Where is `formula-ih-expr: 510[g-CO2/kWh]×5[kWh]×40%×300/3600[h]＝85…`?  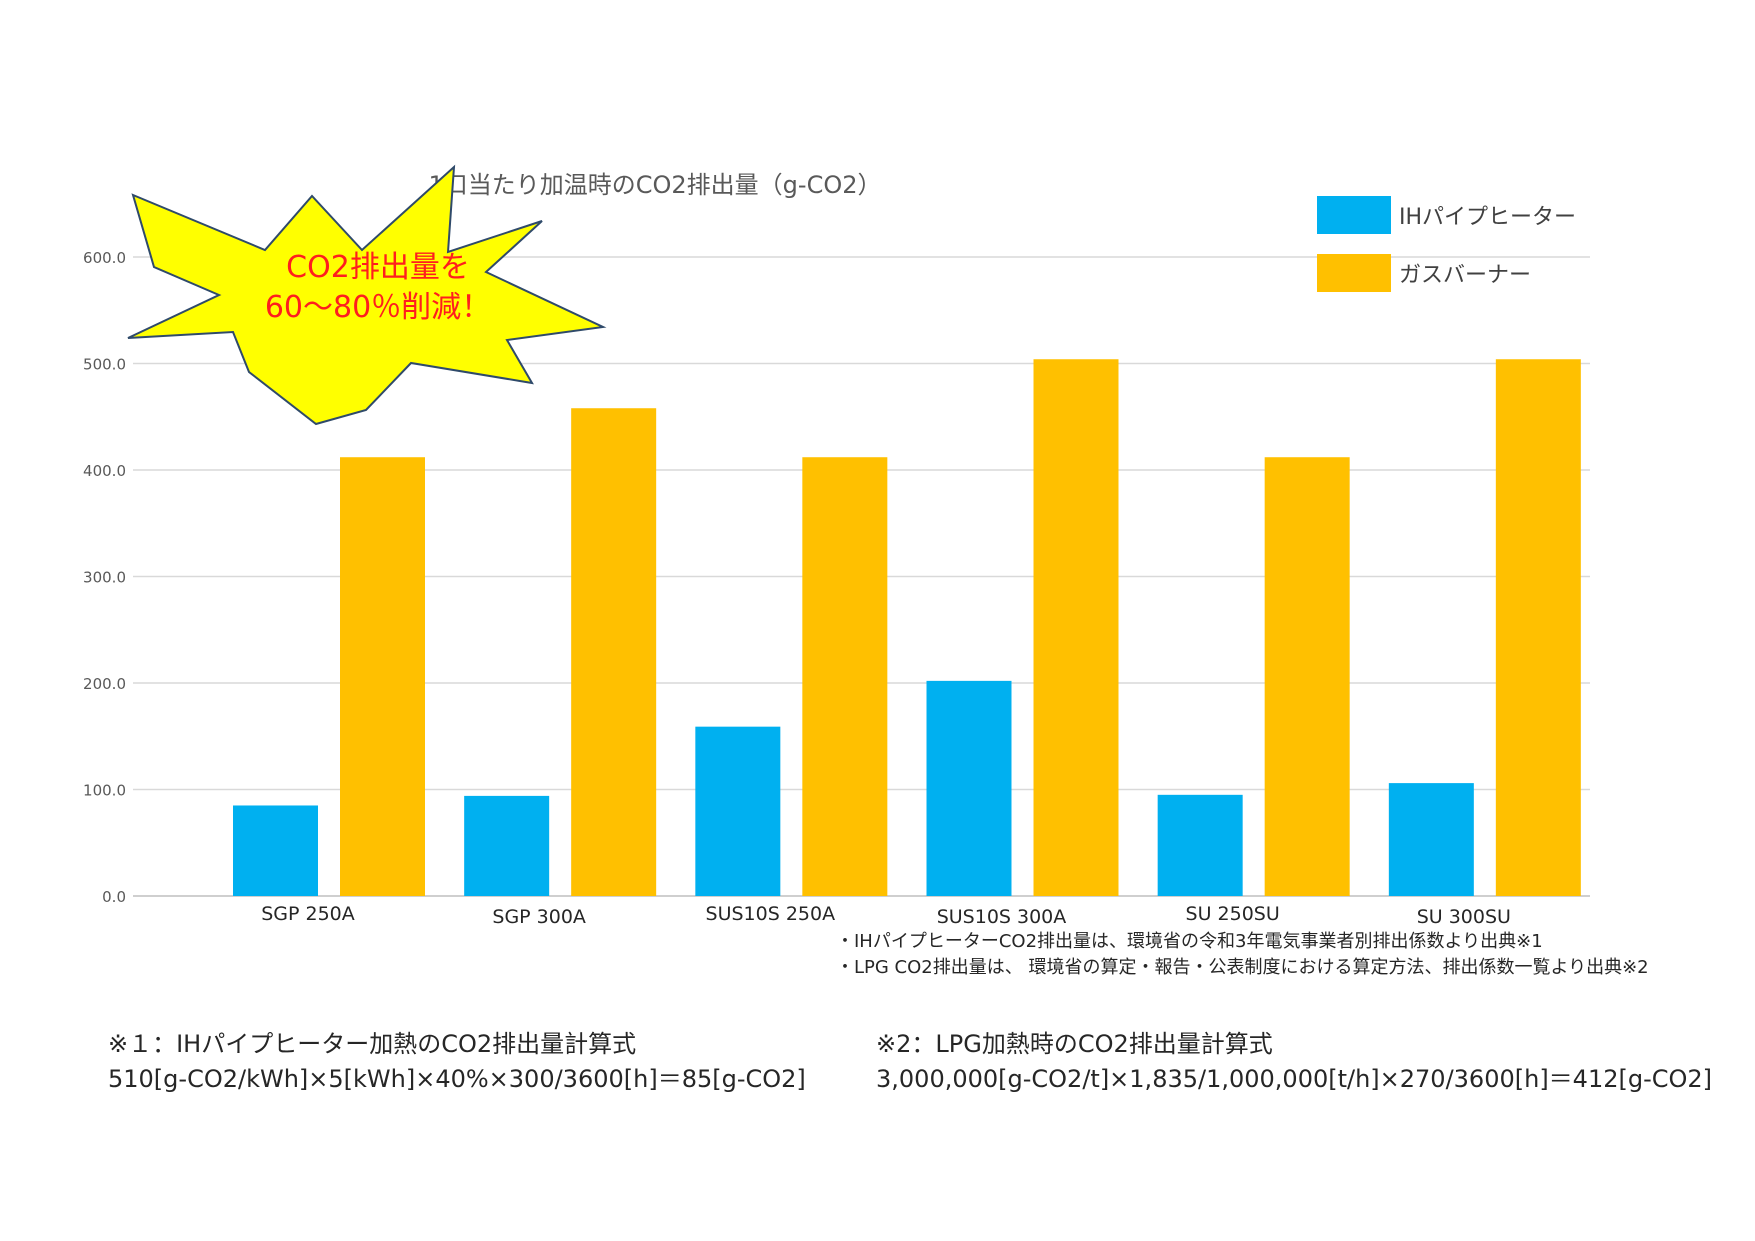
formula-ih-expr: 510[g-CO2/kWh]×5[kWh]×40%×300/3600[h]＝85… is located at coordinates (457, 1079).